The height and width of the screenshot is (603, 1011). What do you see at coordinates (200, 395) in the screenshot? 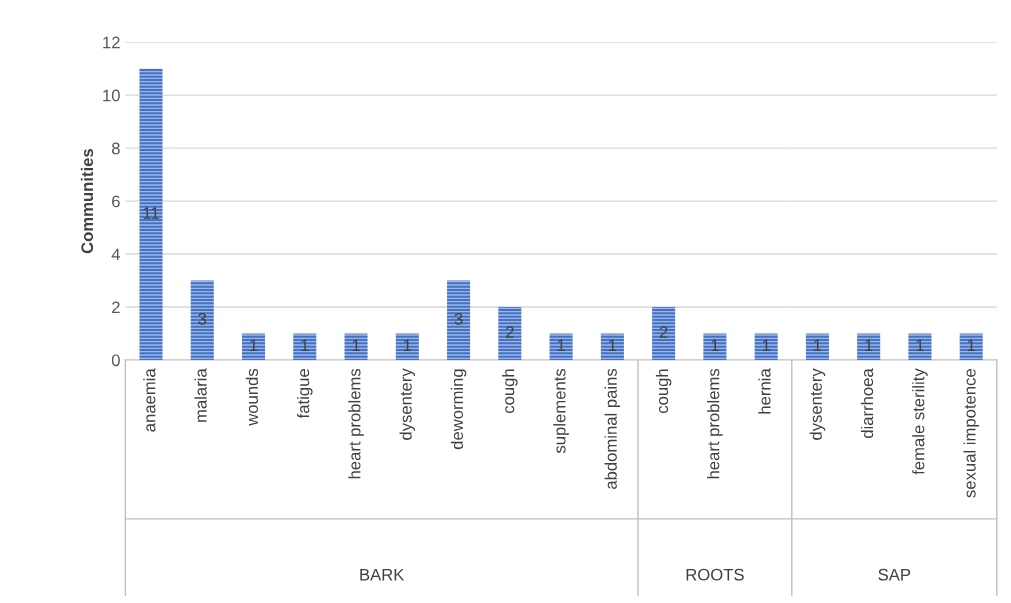
I see `x-tick-label: malaria` at bounding box center [200, 395].